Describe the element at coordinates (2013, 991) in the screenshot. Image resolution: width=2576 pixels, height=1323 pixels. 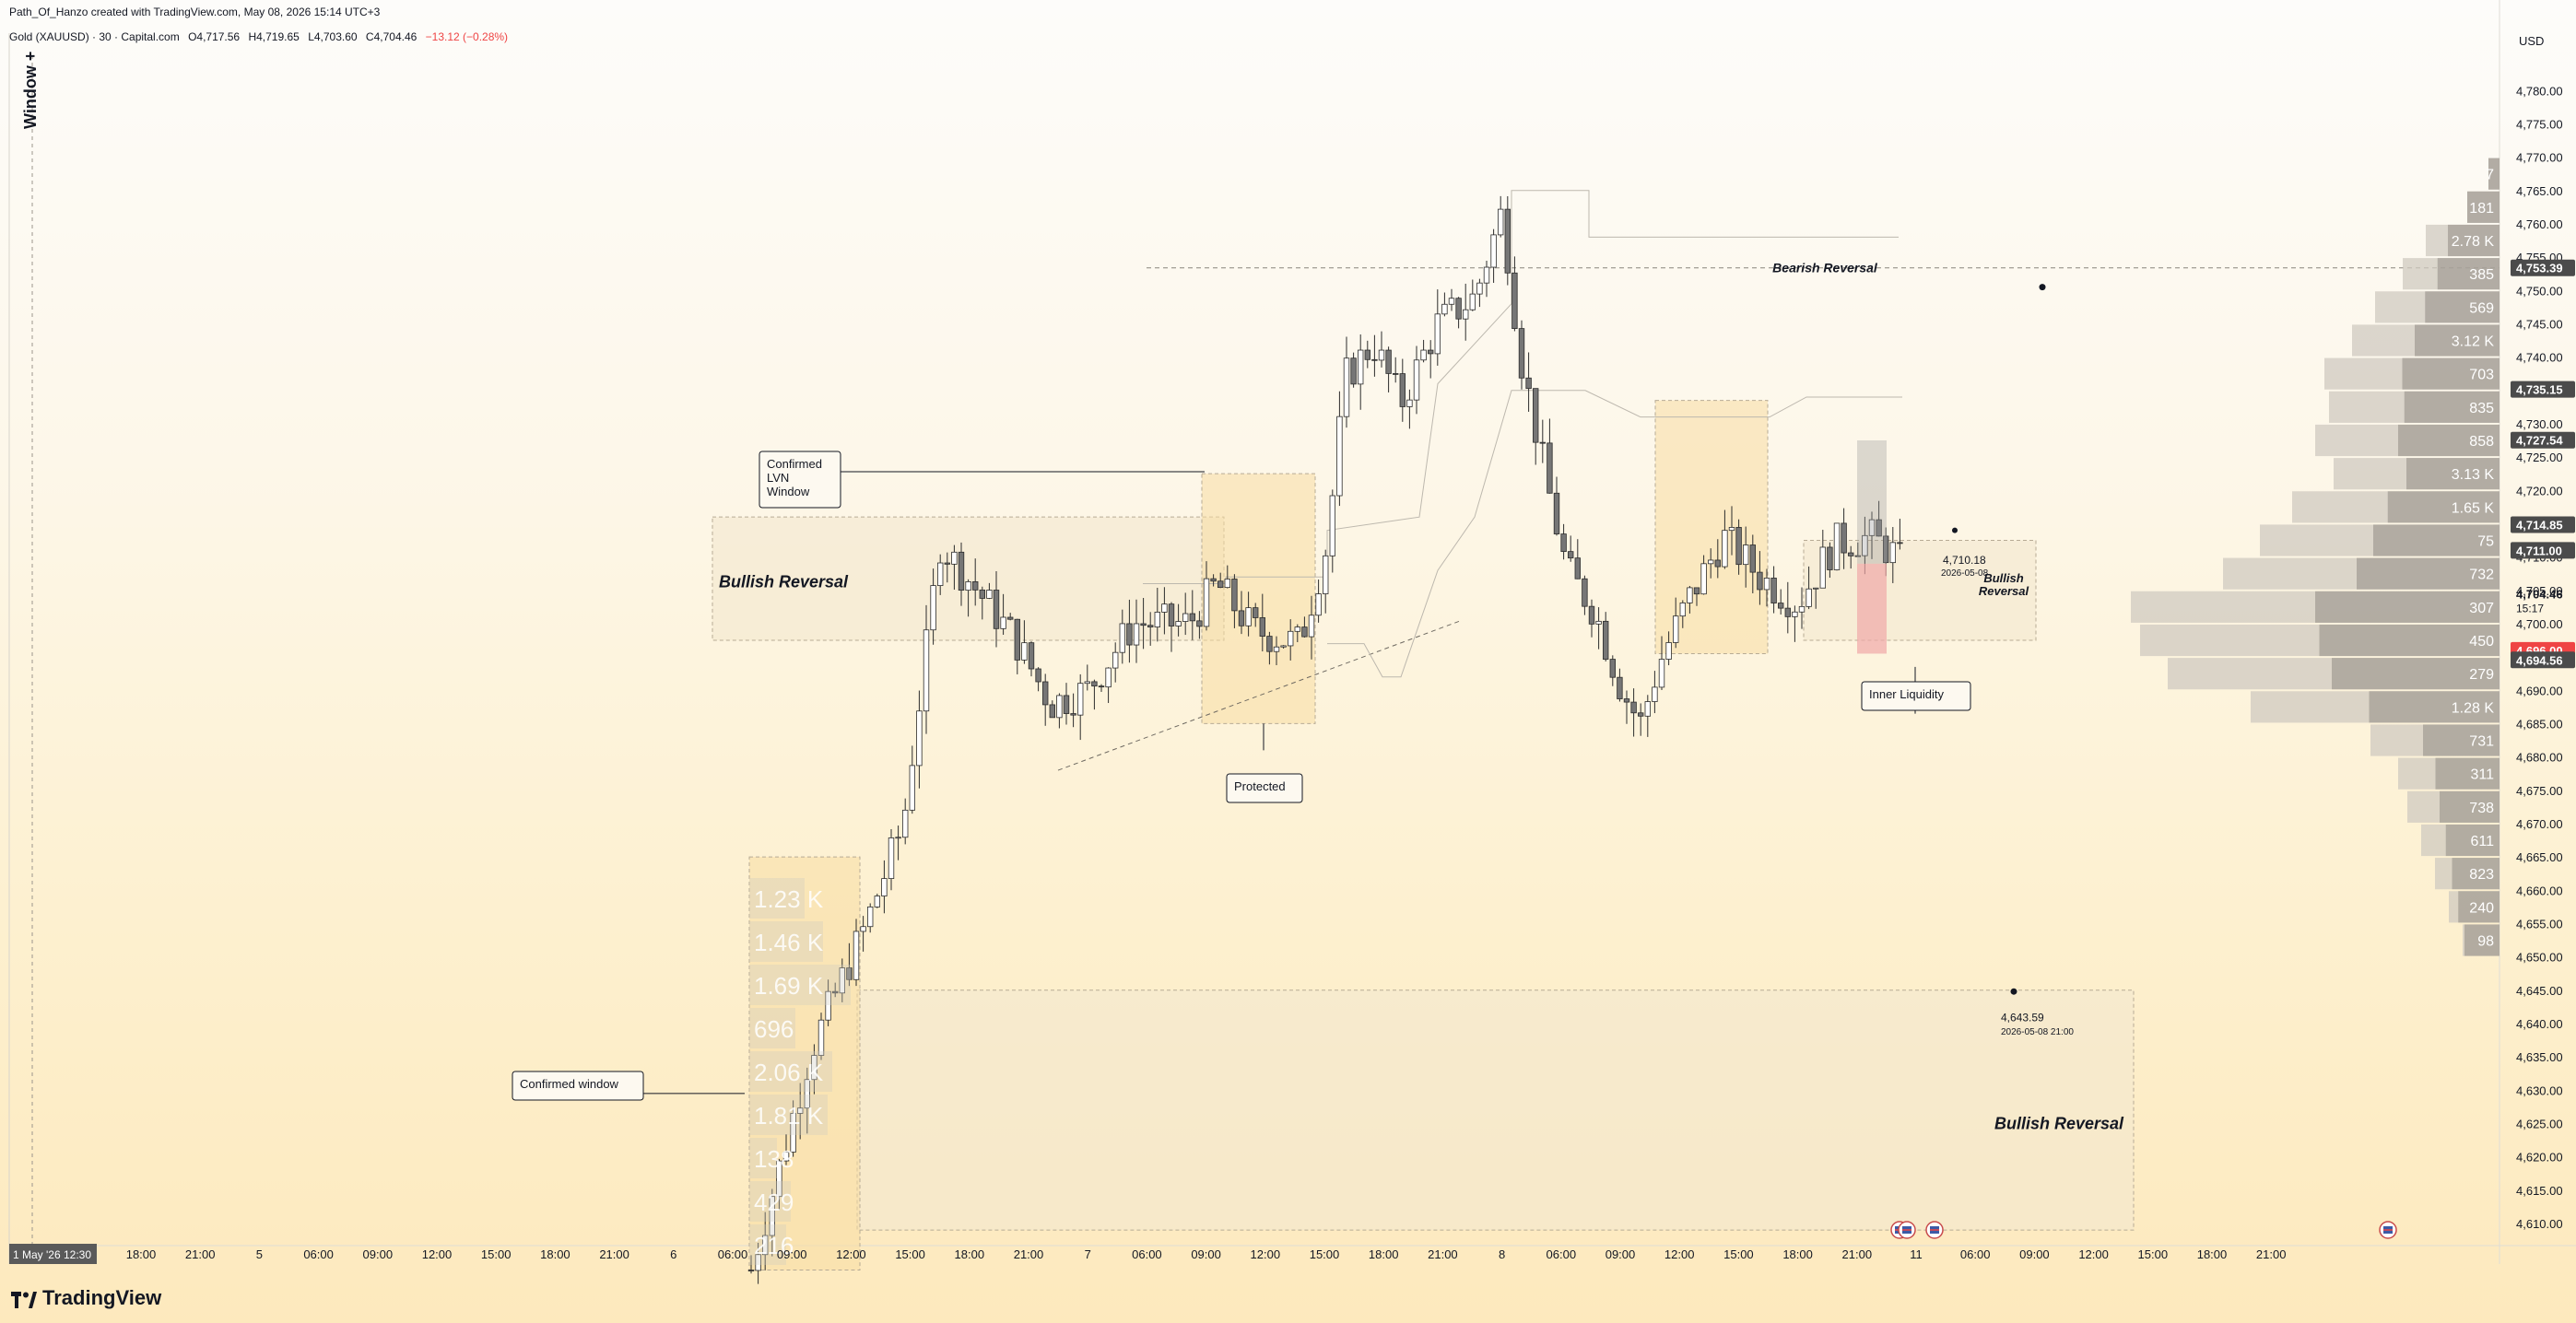
I see `point-b-dot` at that location.